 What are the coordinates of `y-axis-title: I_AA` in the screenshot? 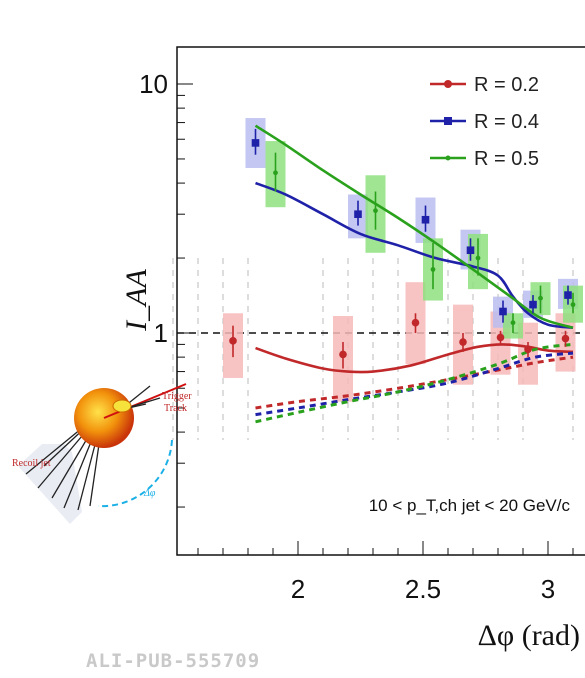 It's located at (136, 300).